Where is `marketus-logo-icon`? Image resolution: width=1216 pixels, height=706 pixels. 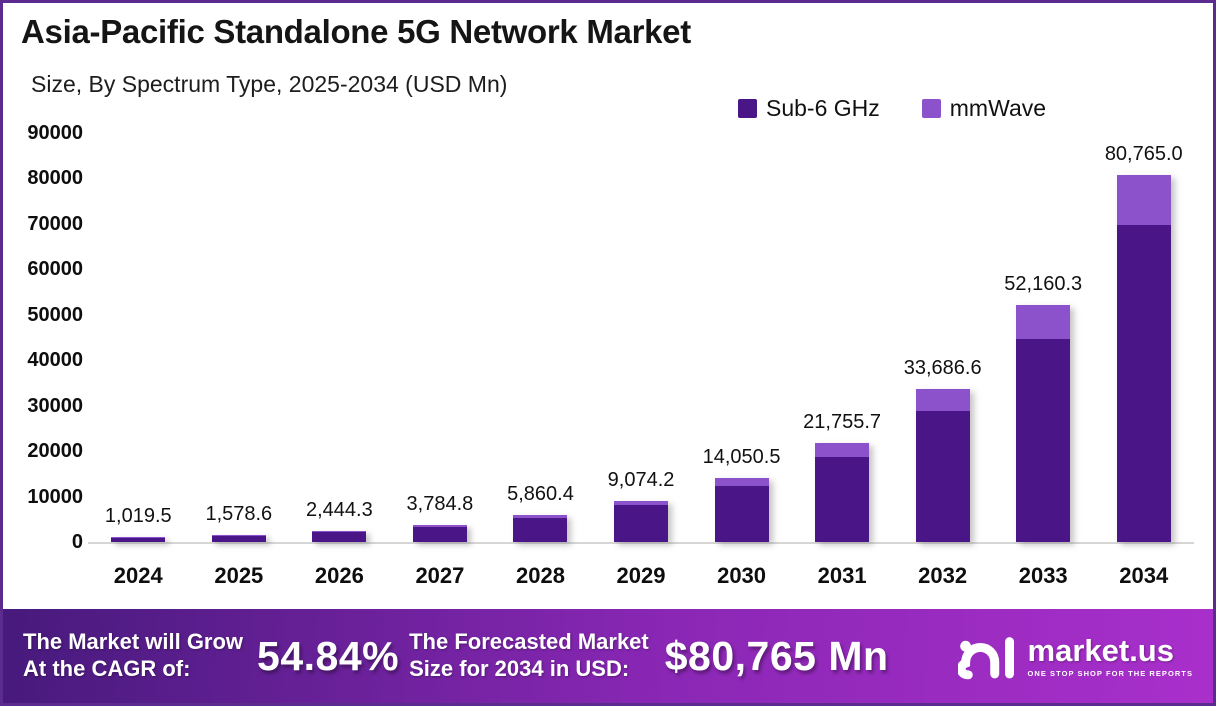 marketus-logo-icon is located at coordinates (985, 658).